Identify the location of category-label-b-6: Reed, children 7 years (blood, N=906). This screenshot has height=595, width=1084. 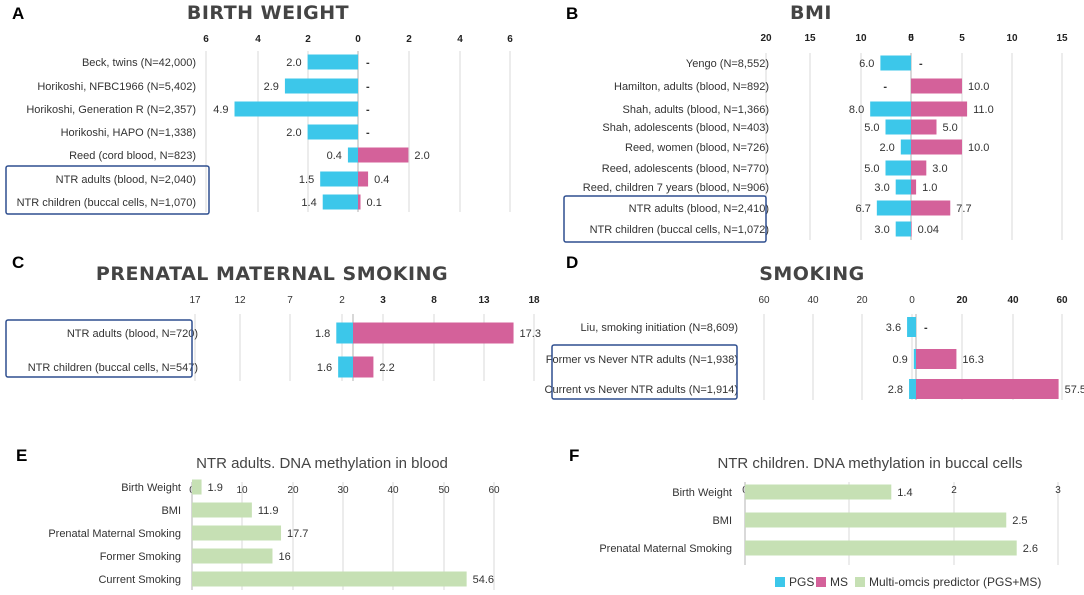
(676, 188).